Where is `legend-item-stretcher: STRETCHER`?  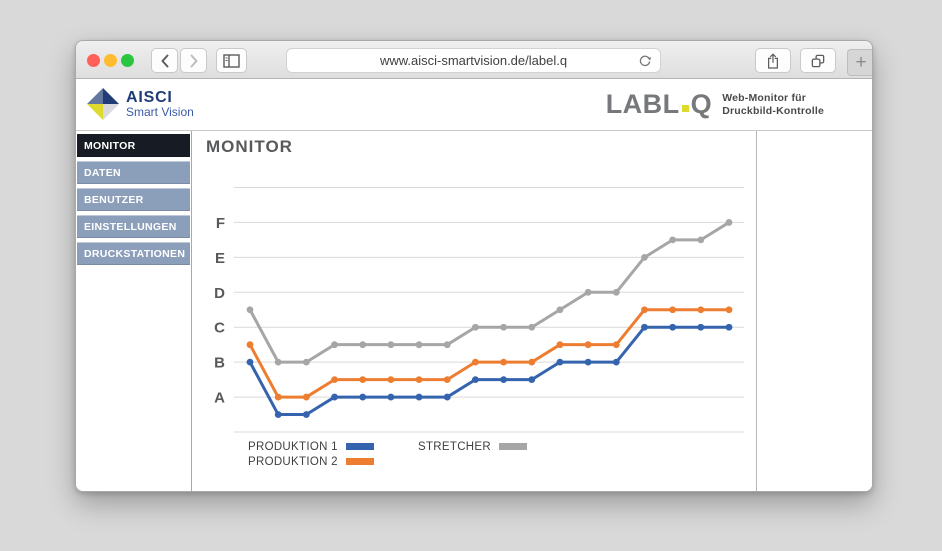
legend-item-stretcher: STRETCHER is located at coordinates (472, 446).